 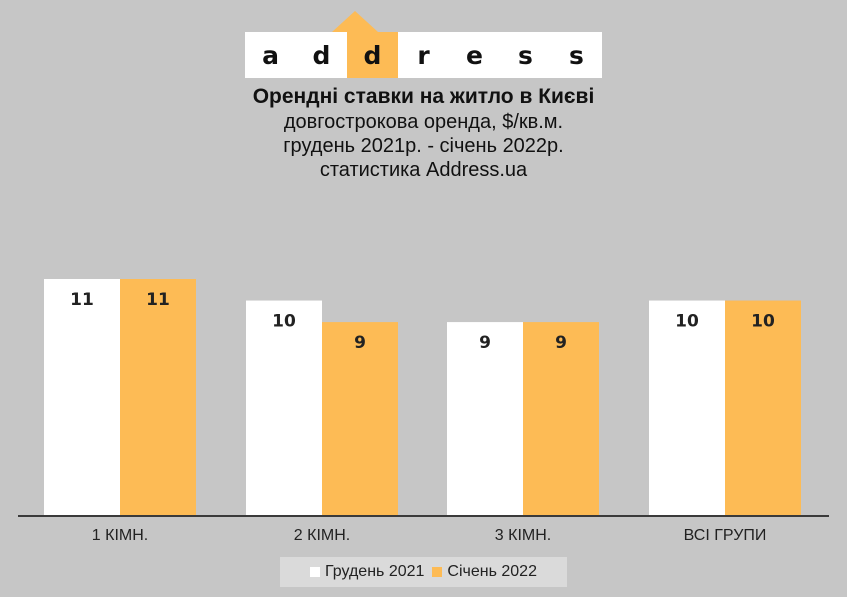 I want to click on category-label: 1 КІМН., so click(x=120, y=535).